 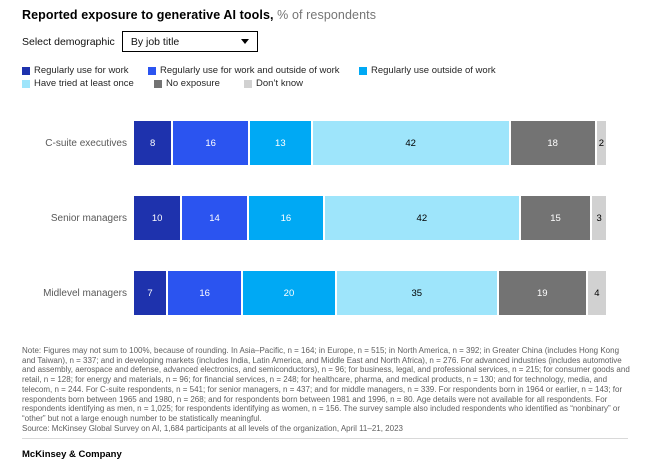 What do you see at coordinates (153, 143) in the screenshot?
I see `bar-segment: 8` at bounding box center [153, 143].